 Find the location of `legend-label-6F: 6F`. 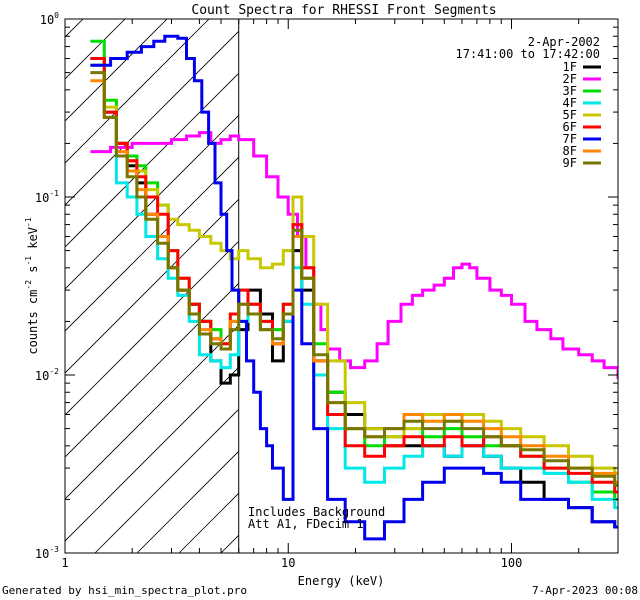

legend-label-6F: 6F is located at coordinates (570, 127).